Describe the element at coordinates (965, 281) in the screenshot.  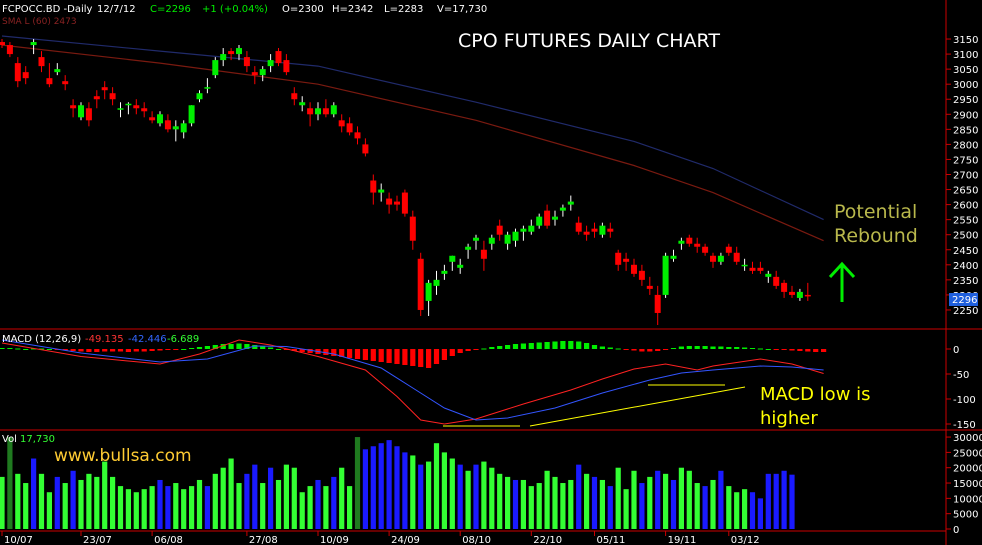
I see `axis-tick-label: 2350` at that location.